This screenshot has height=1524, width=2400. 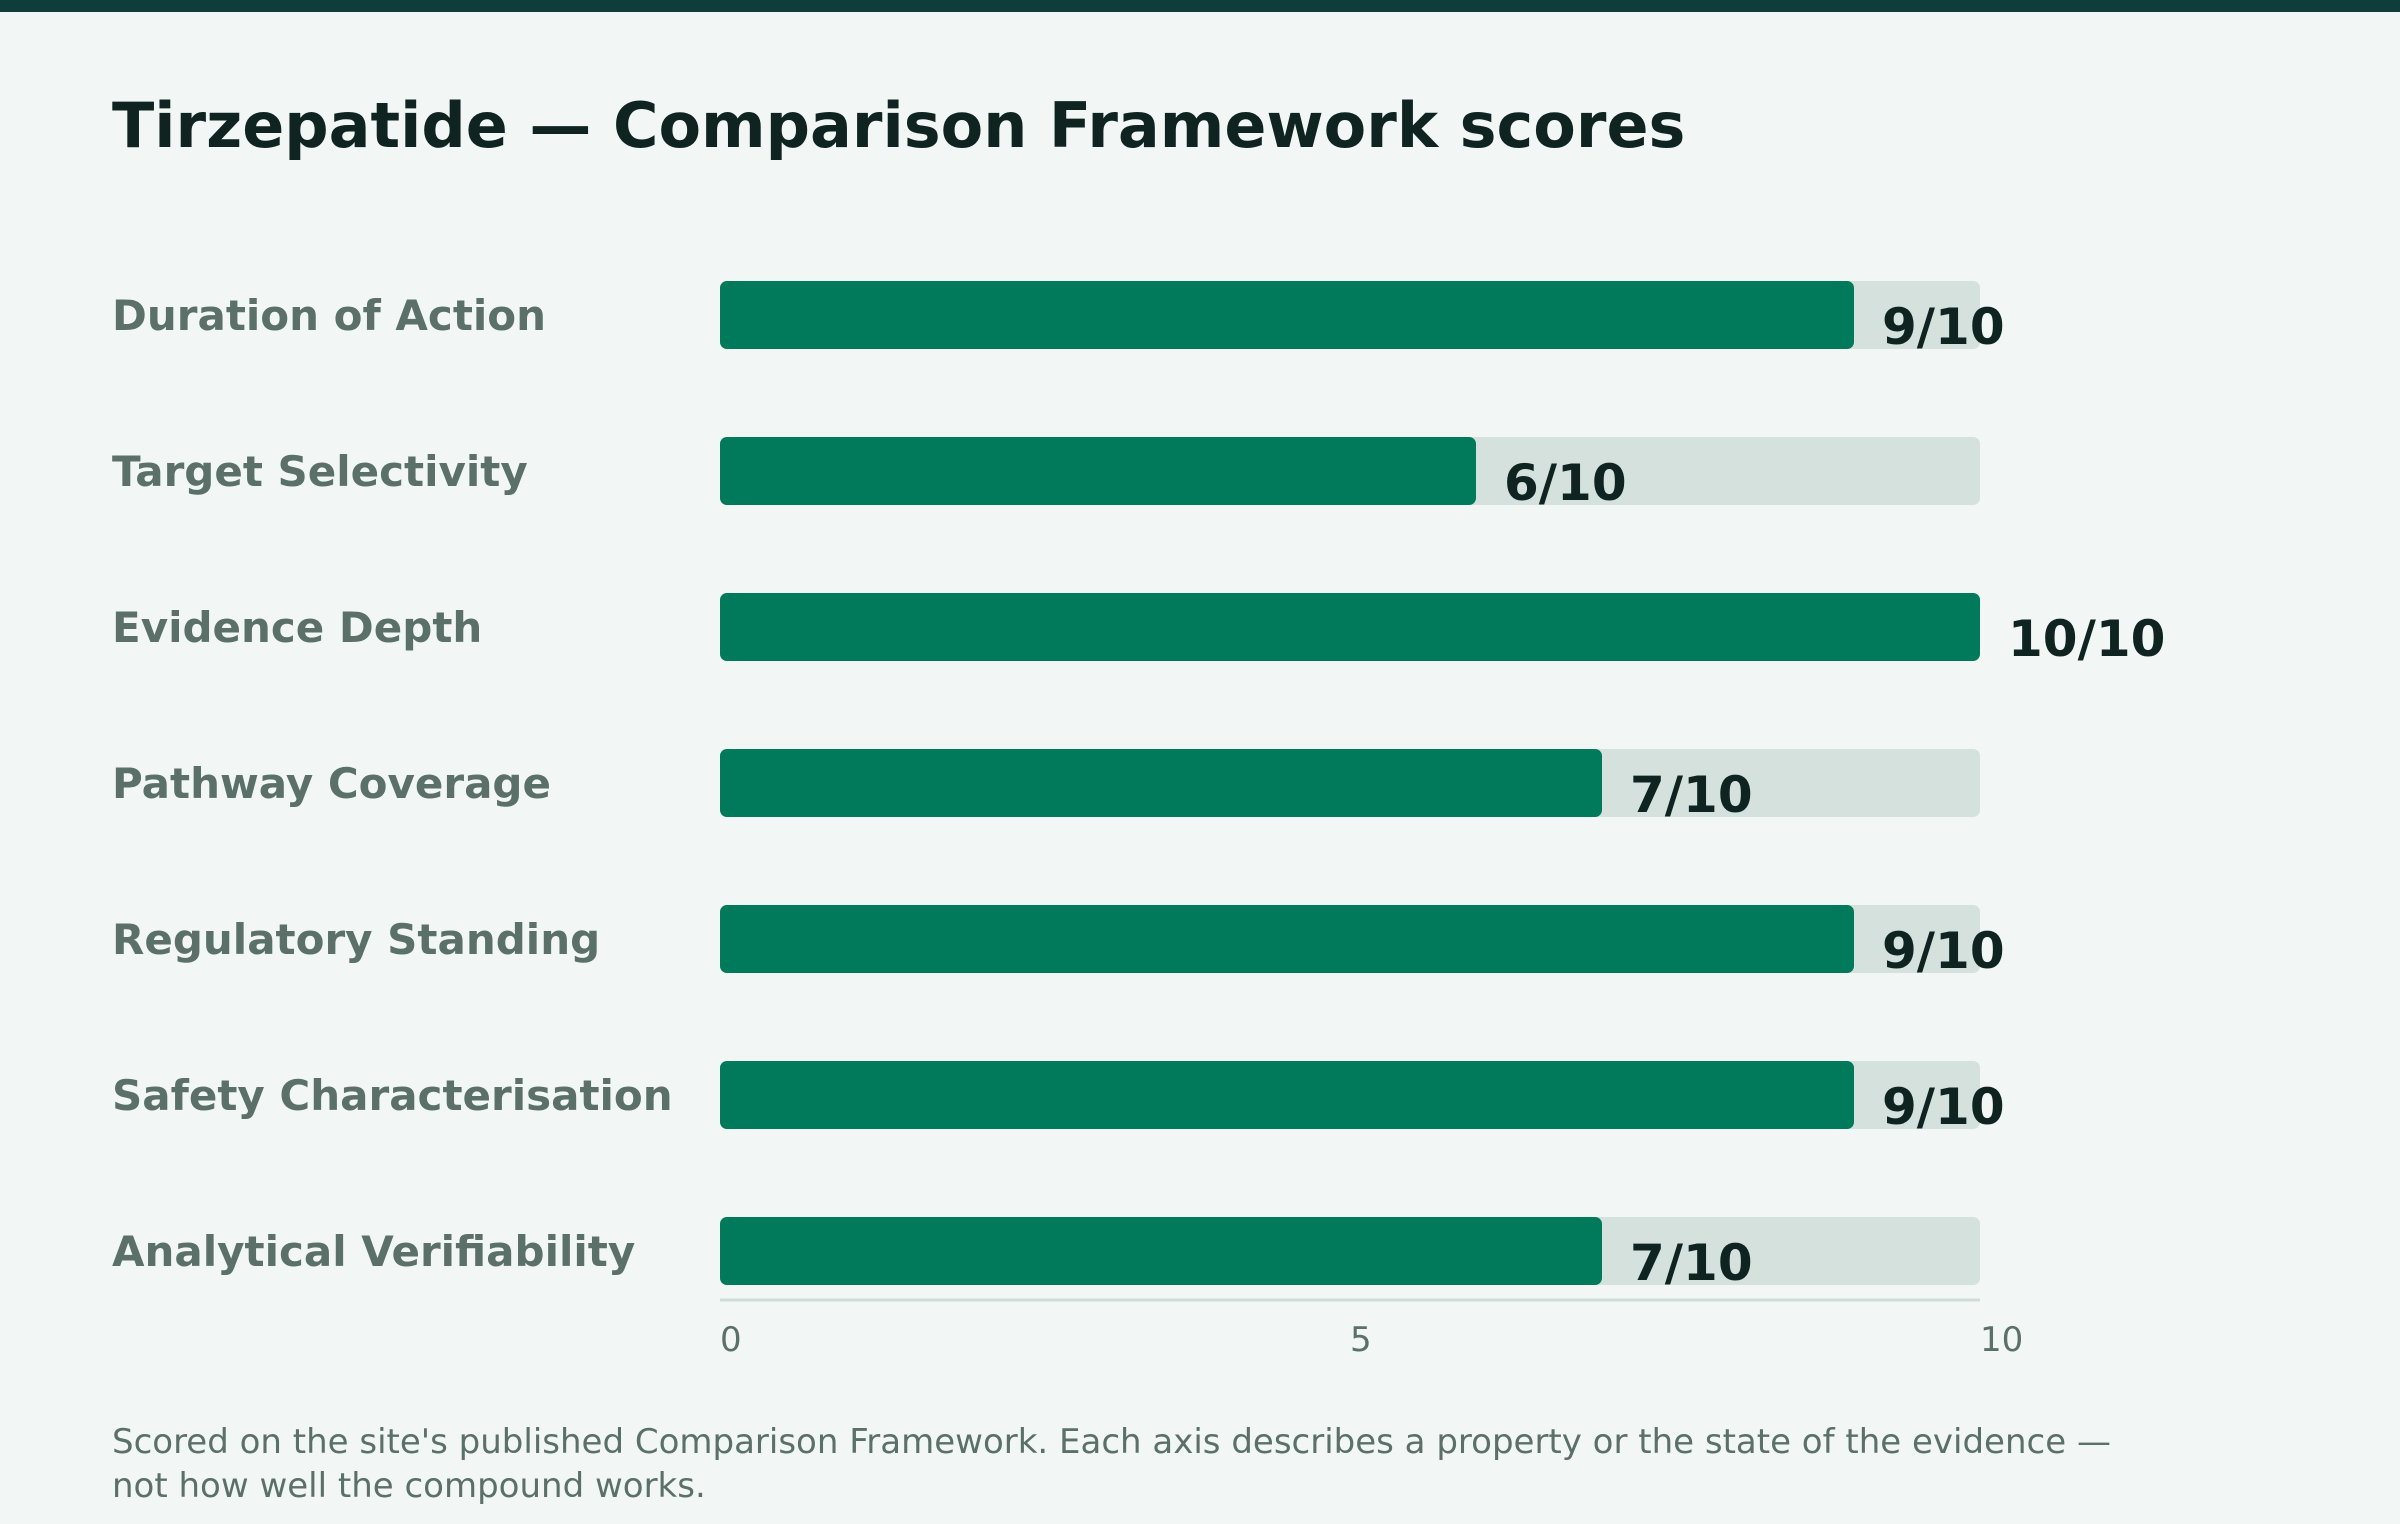 What do you see at coordinates (331, 783) in the screenshot?
I see `category-label: Pathway Coverage` at bounding box center [331, 783].